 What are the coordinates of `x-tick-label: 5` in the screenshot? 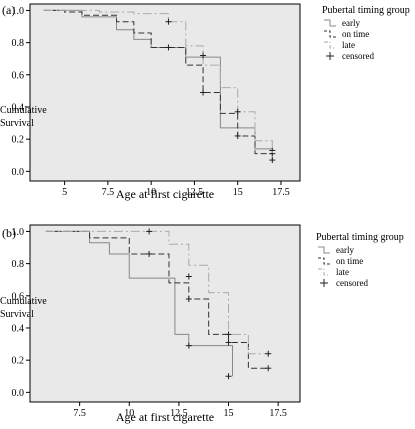 It's located at (64, 192).